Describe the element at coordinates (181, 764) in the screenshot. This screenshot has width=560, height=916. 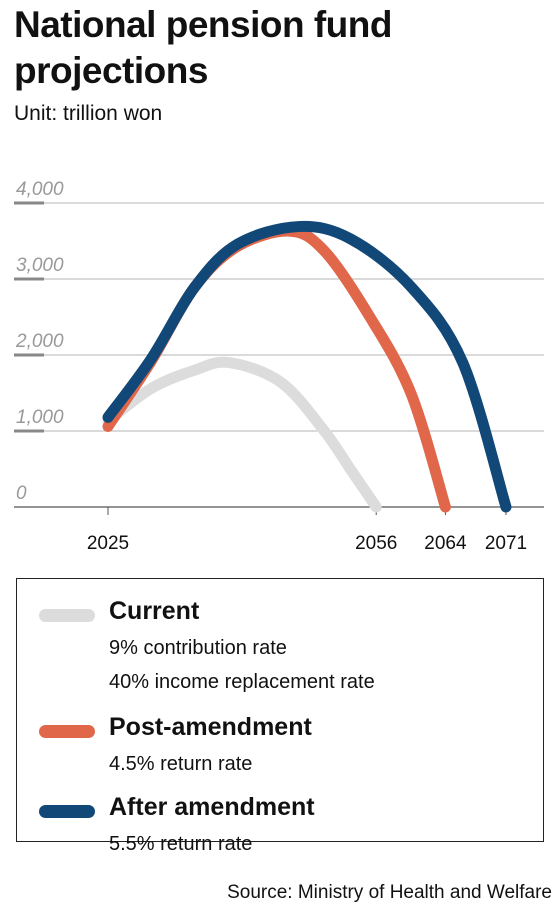
I see `legend-desc-post-amendment: 4.5% return rate` at that location.